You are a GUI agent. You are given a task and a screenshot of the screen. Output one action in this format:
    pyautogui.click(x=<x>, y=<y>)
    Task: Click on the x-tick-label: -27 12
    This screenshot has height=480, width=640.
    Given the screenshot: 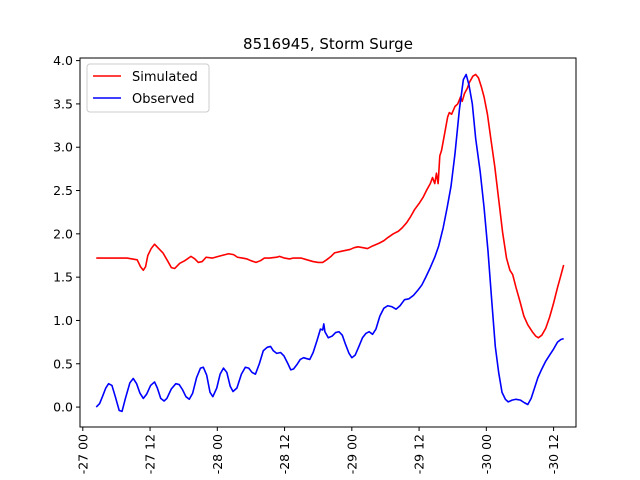 What is the action you would take?
    pyautogui.click(x=150, y=454)
    